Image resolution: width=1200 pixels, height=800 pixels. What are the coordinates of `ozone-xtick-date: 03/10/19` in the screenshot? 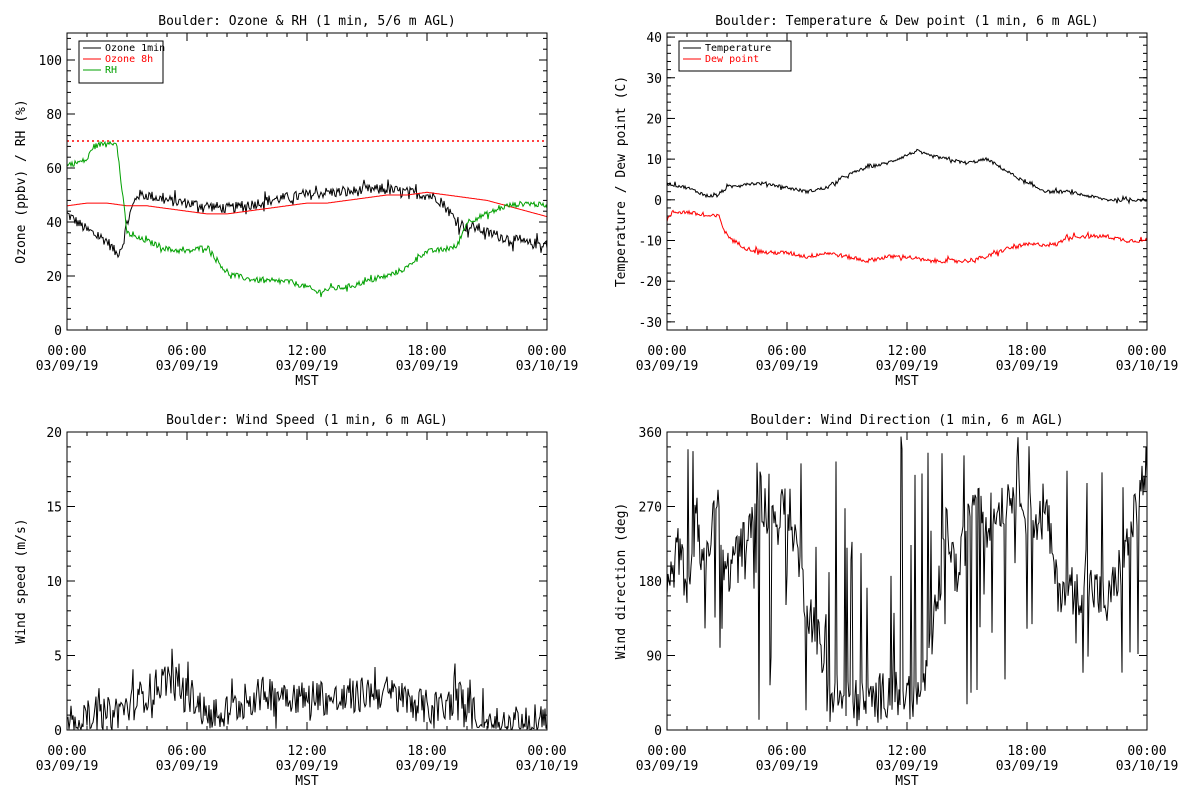 It's located at (547, 366).